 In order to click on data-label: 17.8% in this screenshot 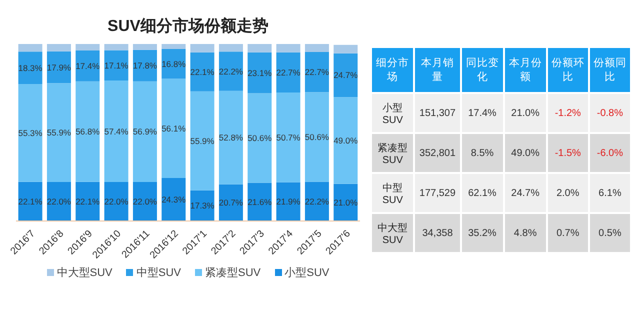, I will do `click(145, 65)`.